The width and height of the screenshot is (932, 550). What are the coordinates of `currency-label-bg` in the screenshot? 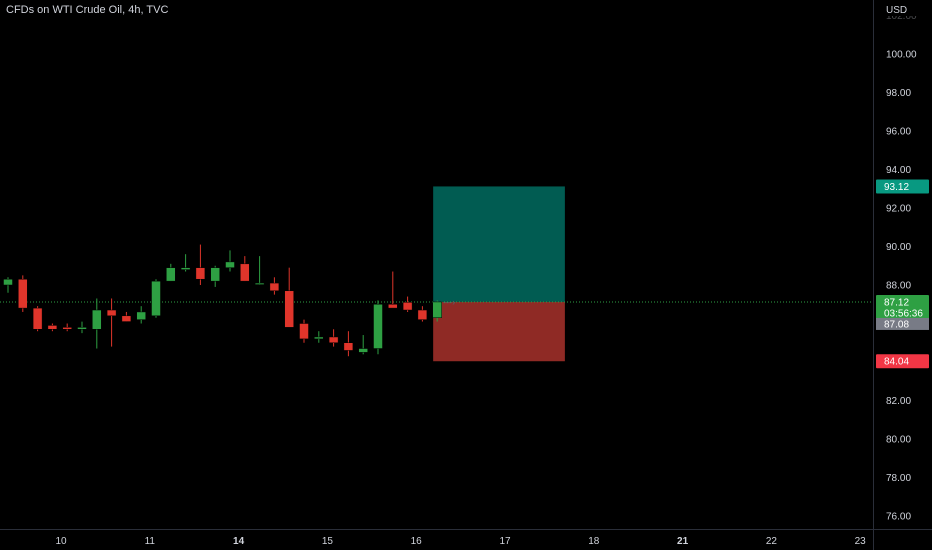 It's located at (904, 10).